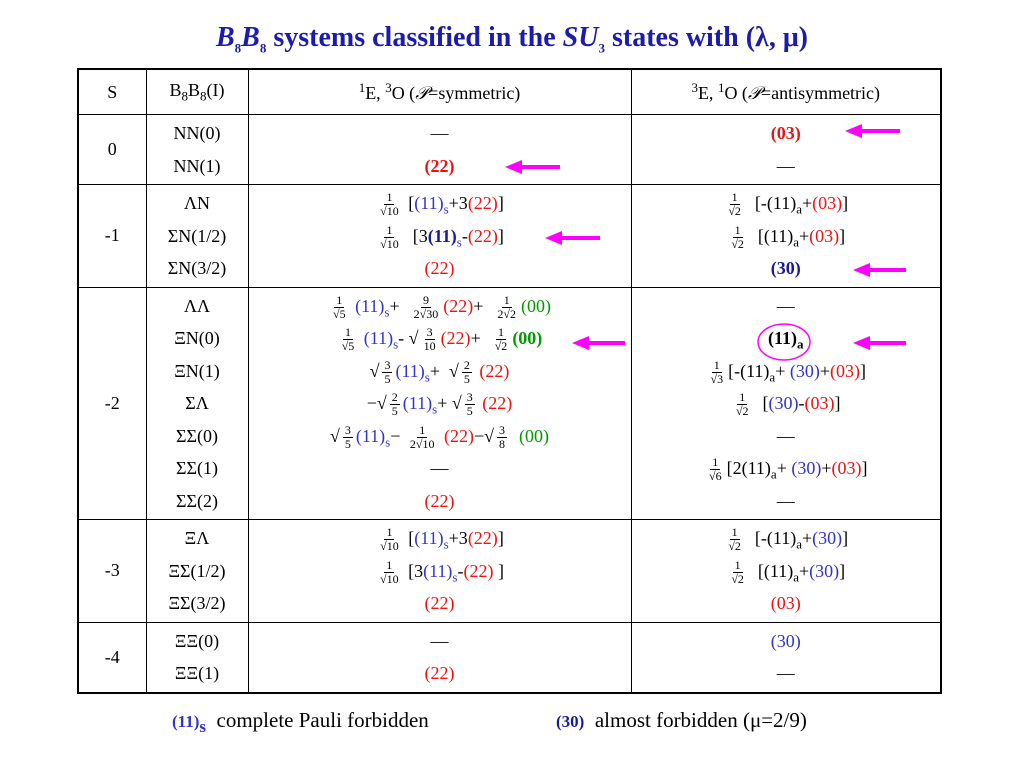 This screenshot has width=1024, height=768. What do you see at coordinates (771, 203) in the screenshot?
I see `text: [-(11)` at bounding box center [771, 203].